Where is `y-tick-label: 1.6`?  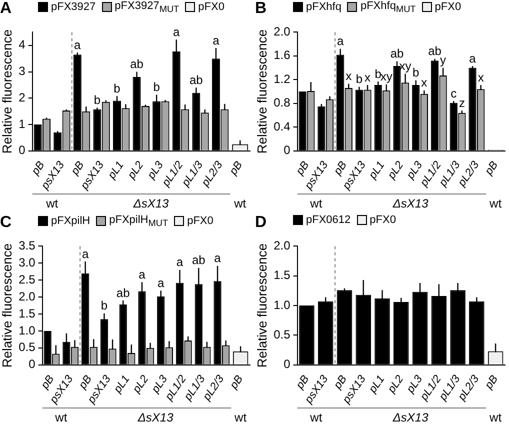
y-tick-label: 1.6 is located at coordinates (282, 55).